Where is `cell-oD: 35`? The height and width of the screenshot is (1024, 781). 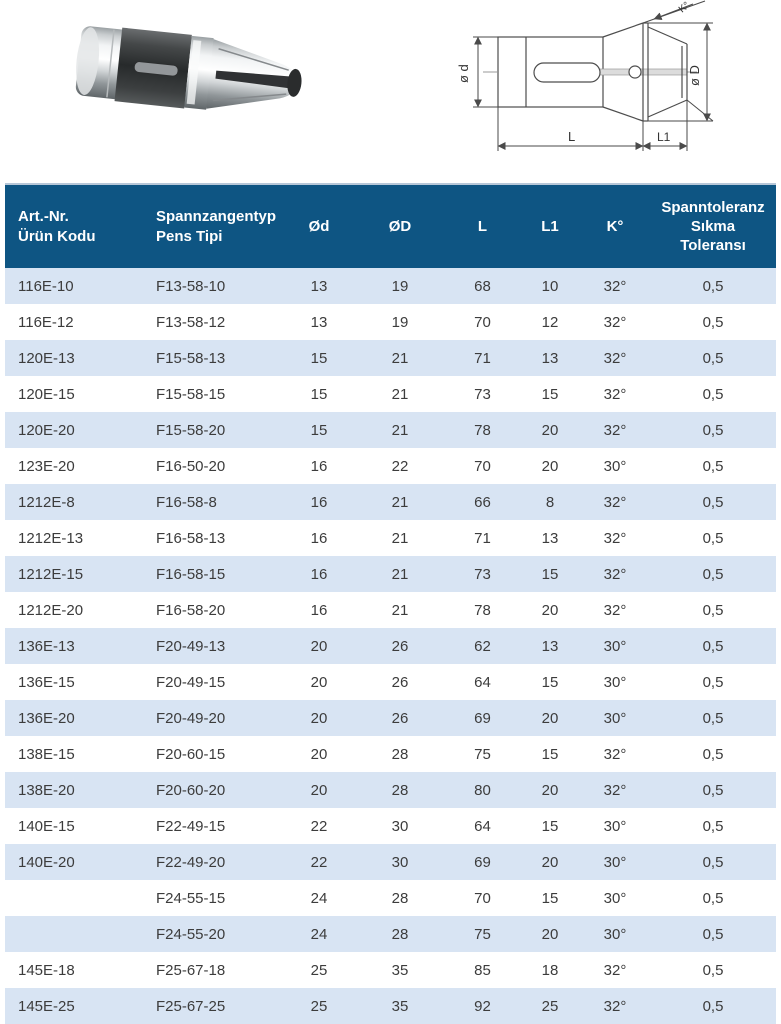 cell-oD: 35 is located at coordinates (400, 970).